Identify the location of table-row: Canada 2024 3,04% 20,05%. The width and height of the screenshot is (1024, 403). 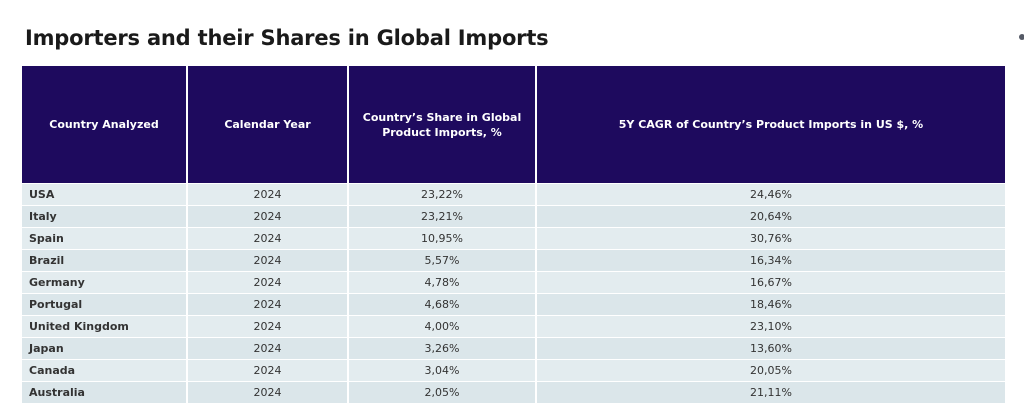
(513, 370).